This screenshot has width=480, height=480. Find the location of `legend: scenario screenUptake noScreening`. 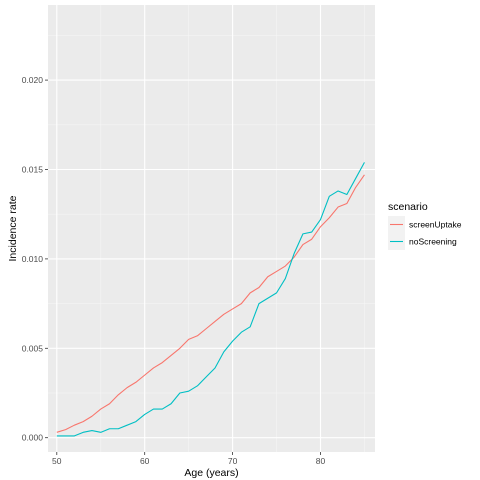

legend: scenario screenUptake noScreening is located at coordinates (425, 225).